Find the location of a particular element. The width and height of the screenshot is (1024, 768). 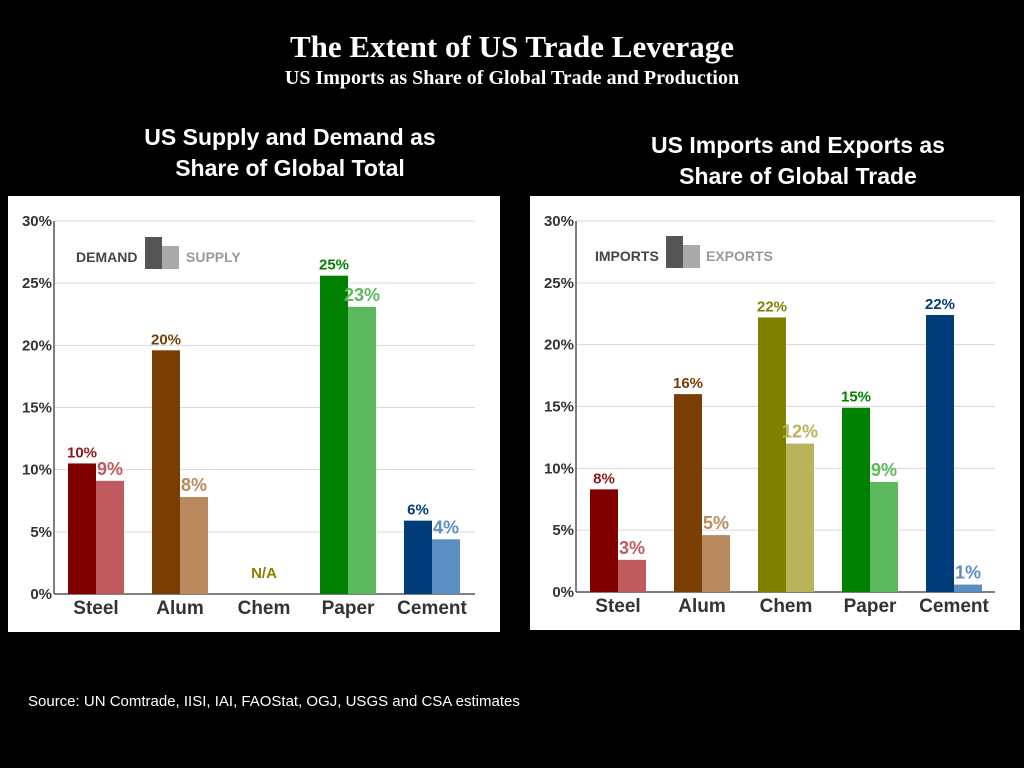

right-chart-title-line-1: US Imports and Exports as is located at coordinates (798, 145).